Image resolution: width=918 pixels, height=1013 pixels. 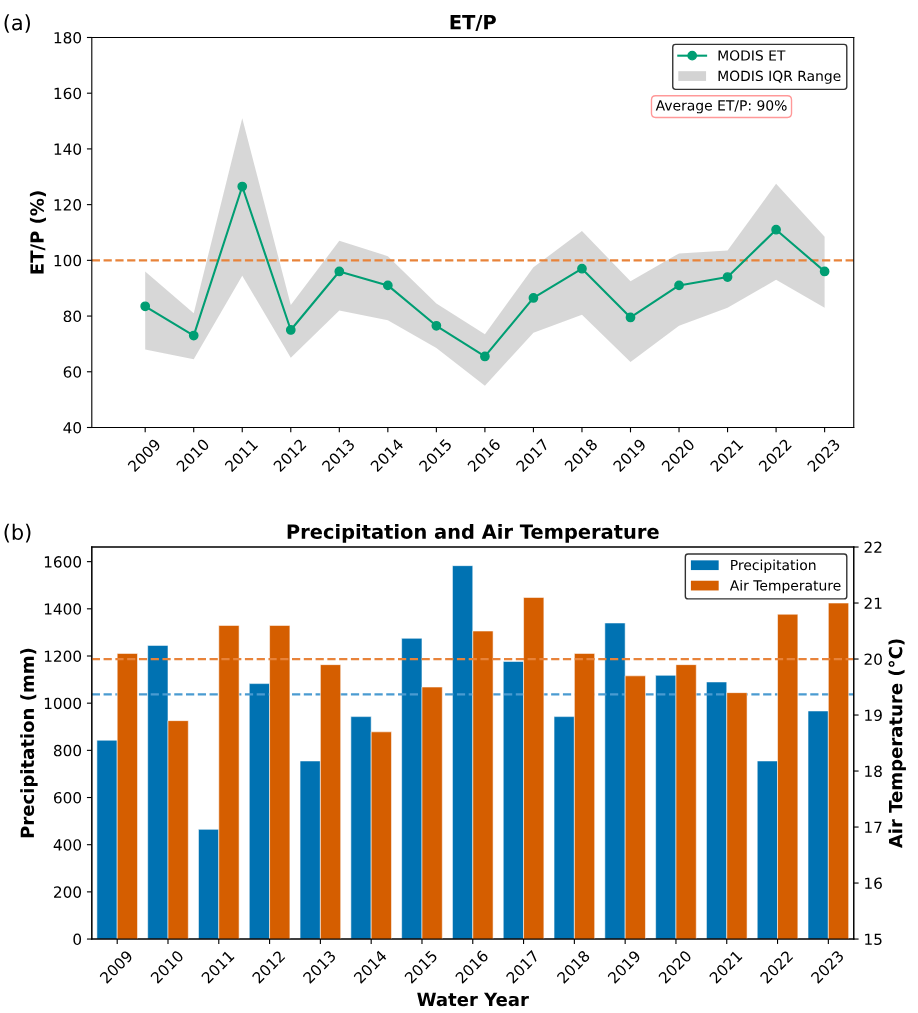 I want to click on annotation: Average ET/P: 90%, so click(x=721, y=107).